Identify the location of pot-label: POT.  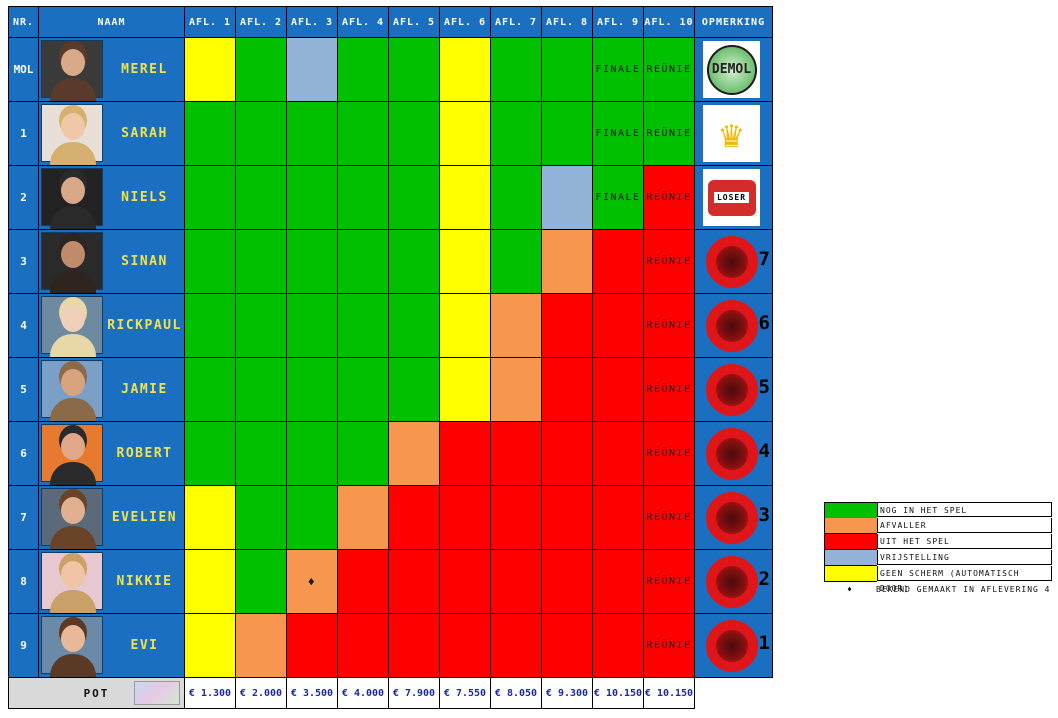
(96, 693).